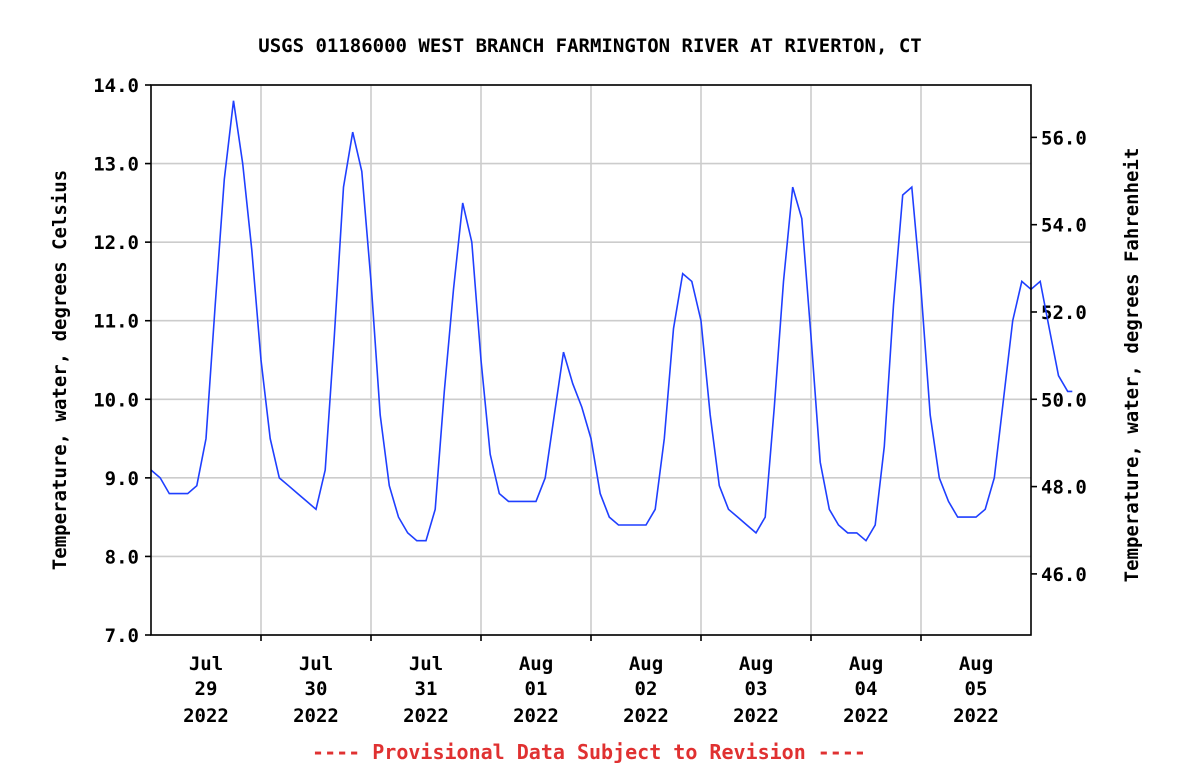 This screenshot has width=1178, height=778. Describe the element at coordinates (1064, 313) in the screenshot. I see `y-right-tick-label: 52.0` at that location.